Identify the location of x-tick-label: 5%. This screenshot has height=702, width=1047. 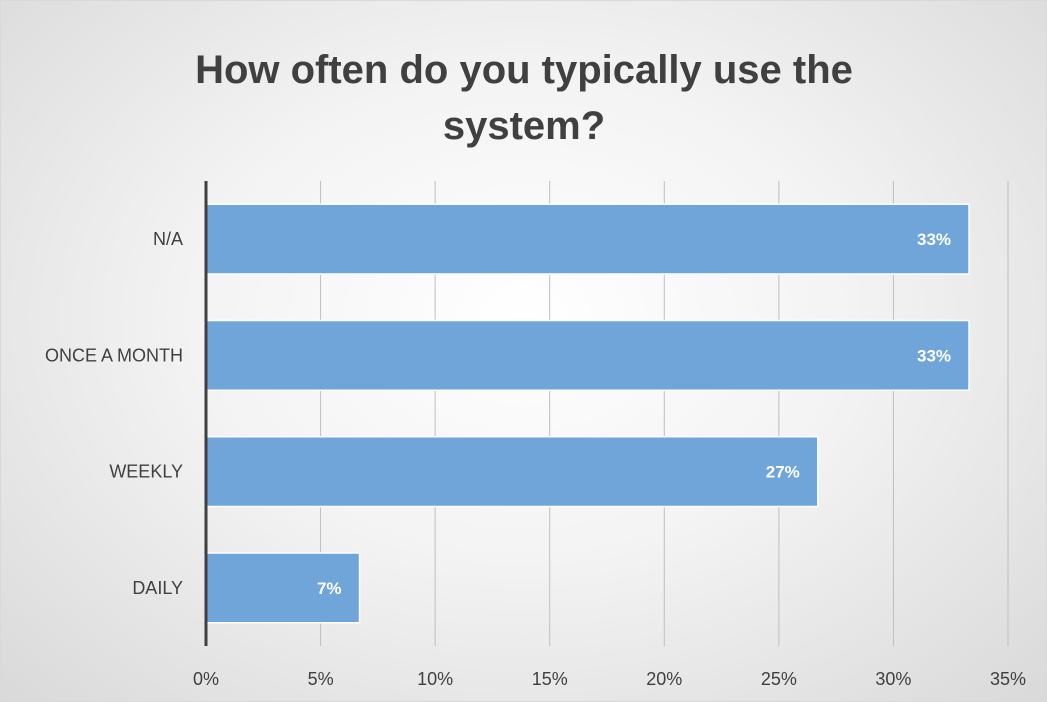
(321, 679).